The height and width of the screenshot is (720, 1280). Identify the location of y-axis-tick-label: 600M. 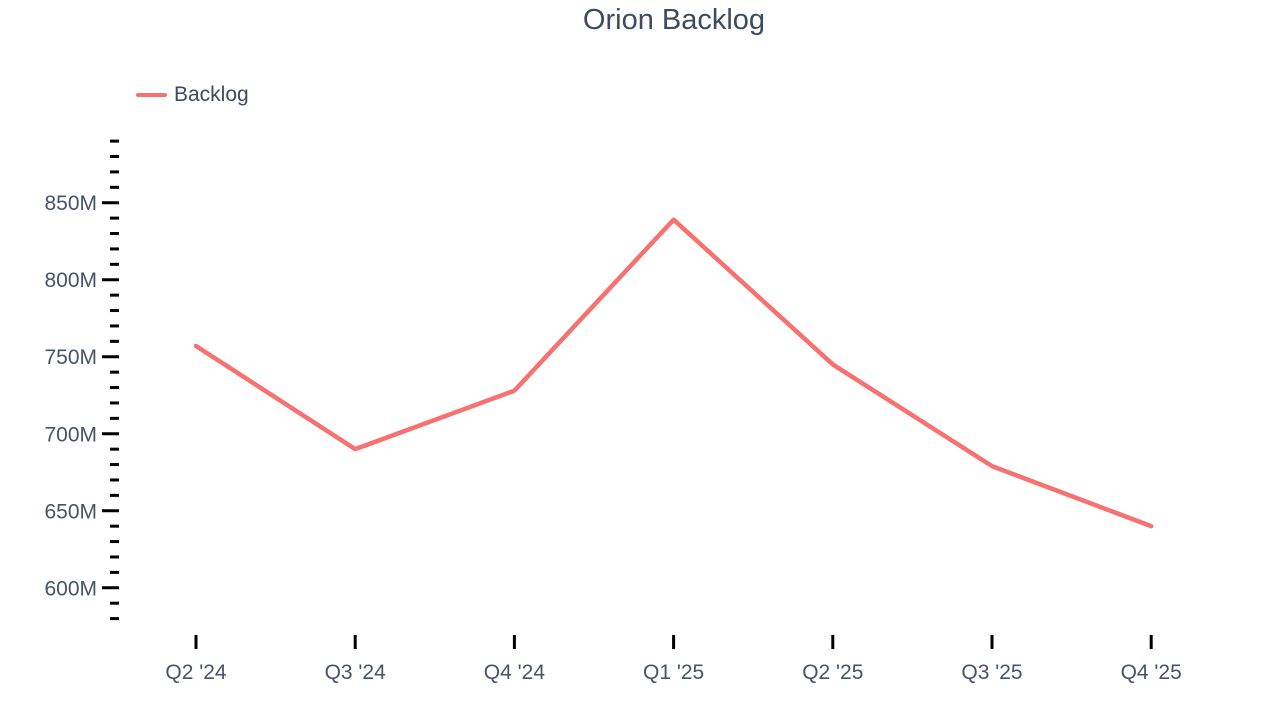
(70, 588).